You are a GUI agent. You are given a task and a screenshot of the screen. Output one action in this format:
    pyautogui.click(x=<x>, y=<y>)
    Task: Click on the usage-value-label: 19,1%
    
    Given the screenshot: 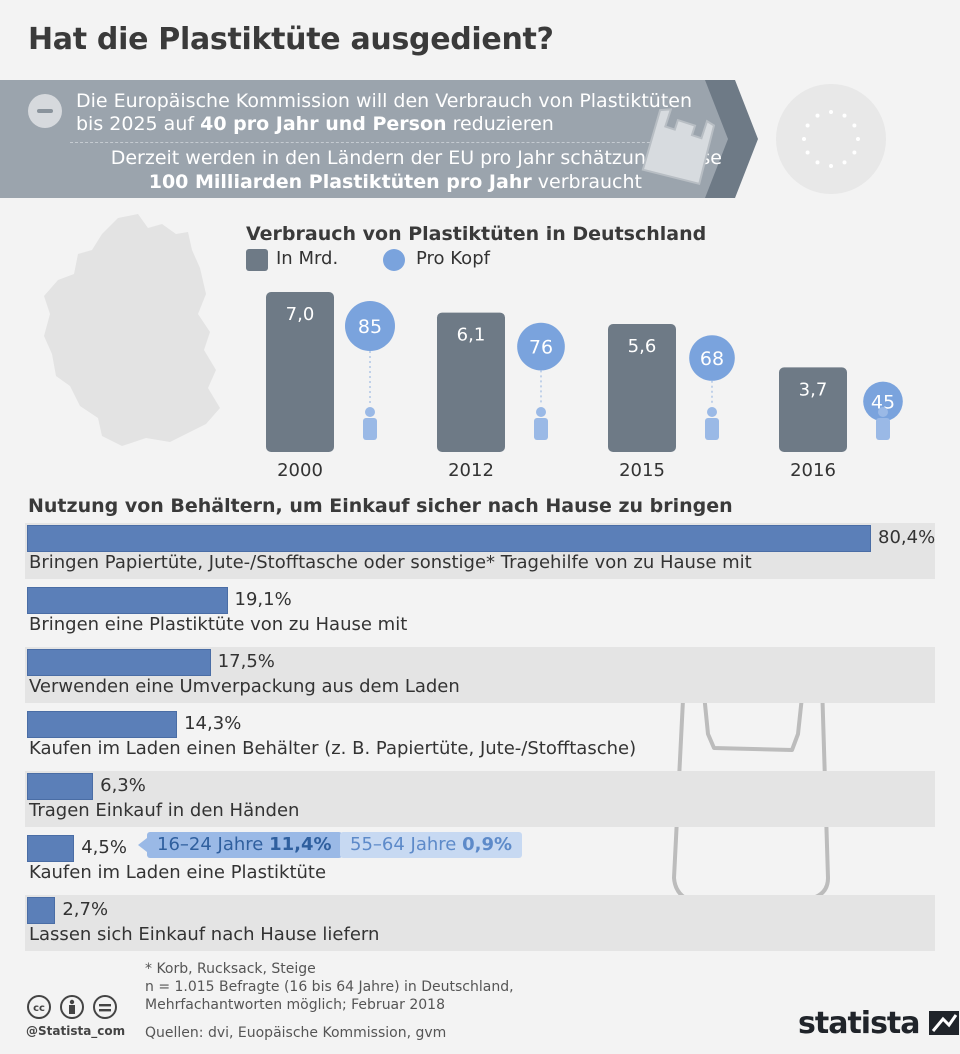 What is the action you would take?
    pyautogui.click(x=263, y=599)
    